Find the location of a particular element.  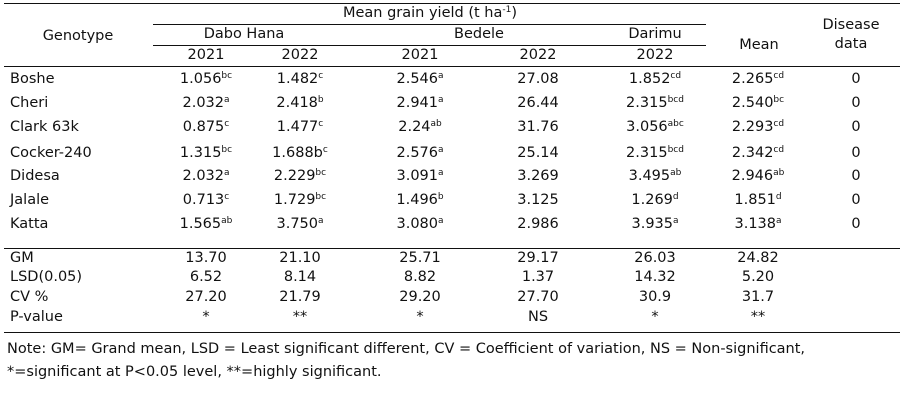

cell-significance-letter: abc is located at coordinates (675, 124).